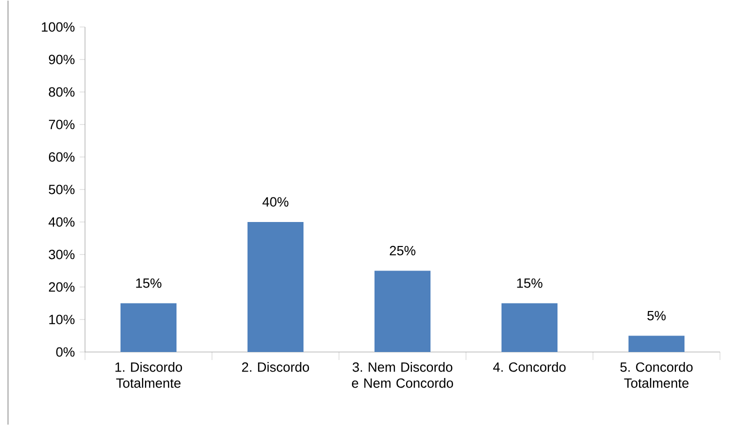  What do you see at coordinates (61, 125) in the screenshot?
I see `y-tick-label: 70%` at bounding box center [61, 125].